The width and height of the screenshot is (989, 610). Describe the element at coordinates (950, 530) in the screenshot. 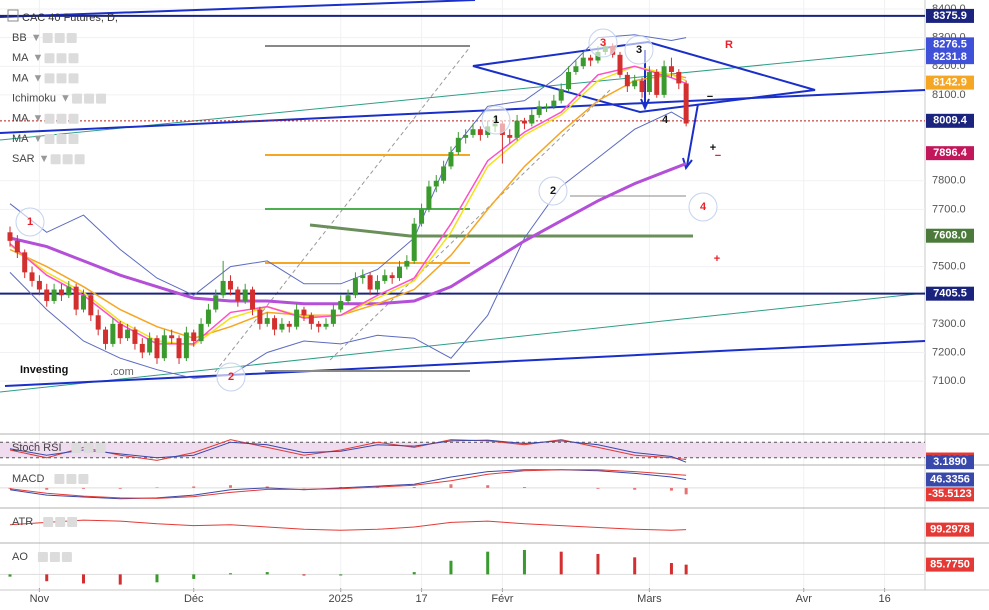

I see `price-label: 99.2978` at that location.